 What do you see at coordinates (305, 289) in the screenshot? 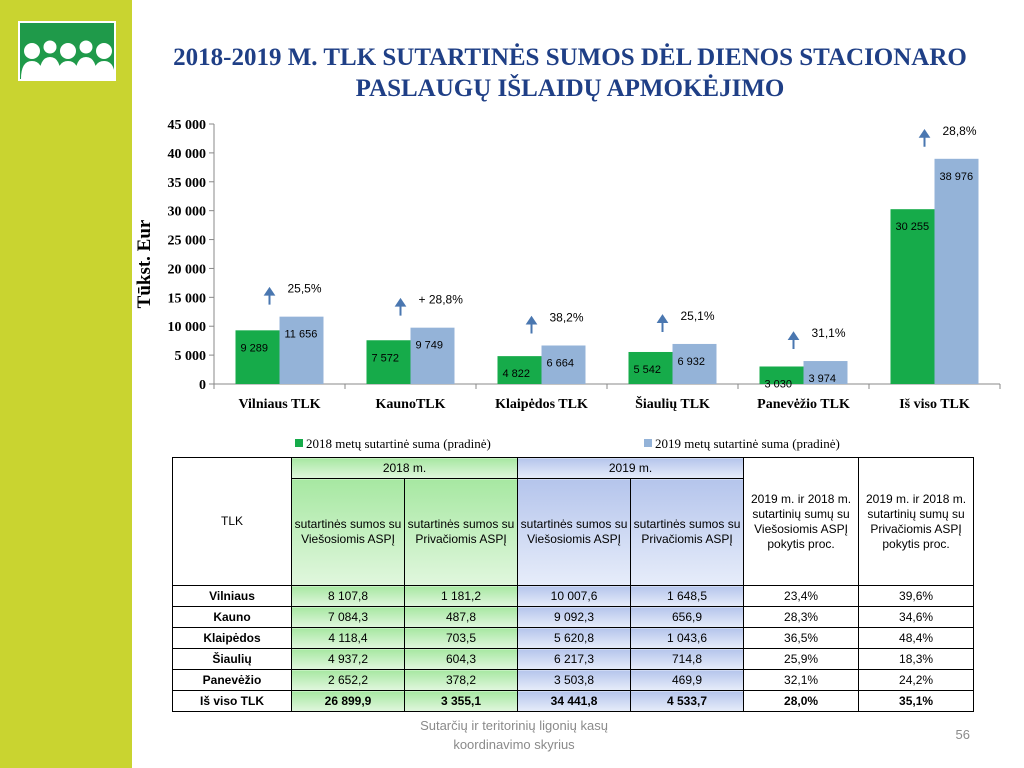
I see `change-label: 25,5%` at bounding box center [305, 289].